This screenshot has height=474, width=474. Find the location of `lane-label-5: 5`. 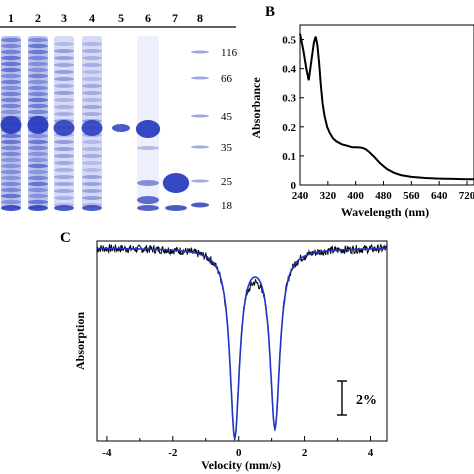

lane-label-5: 5 is located at coordinates (121, 18).